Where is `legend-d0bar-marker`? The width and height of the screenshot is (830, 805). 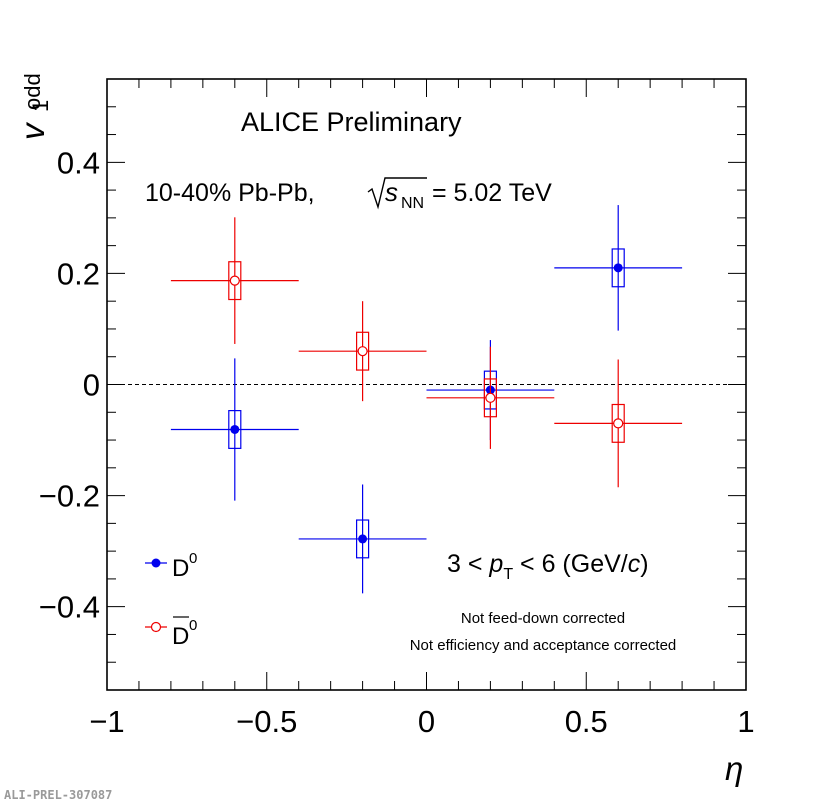
legend-d0bar-marker is located at coordinates (156, 627).